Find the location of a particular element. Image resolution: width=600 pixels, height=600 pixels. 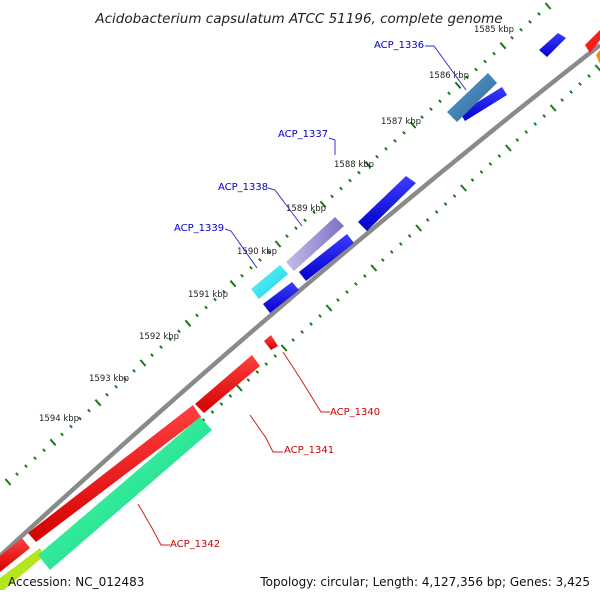

gene-label: ACP_1340 is located at coordinates (355, 412).